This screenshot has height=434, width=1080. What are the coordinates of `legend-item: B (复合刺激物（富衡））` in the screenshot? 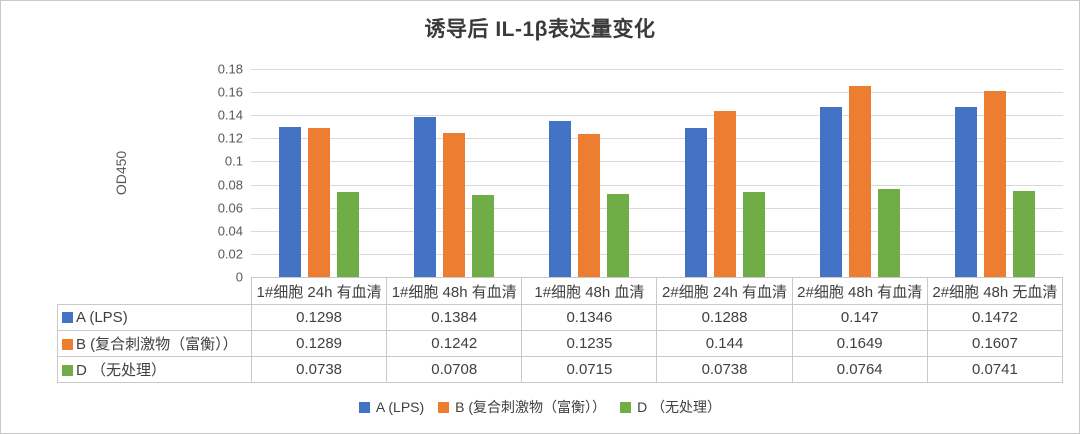 It's located at (522, 407).